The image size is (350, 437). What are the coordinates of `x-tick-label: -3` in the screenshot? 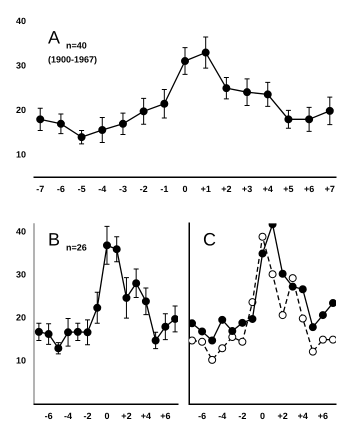 It's located at (122, 189).